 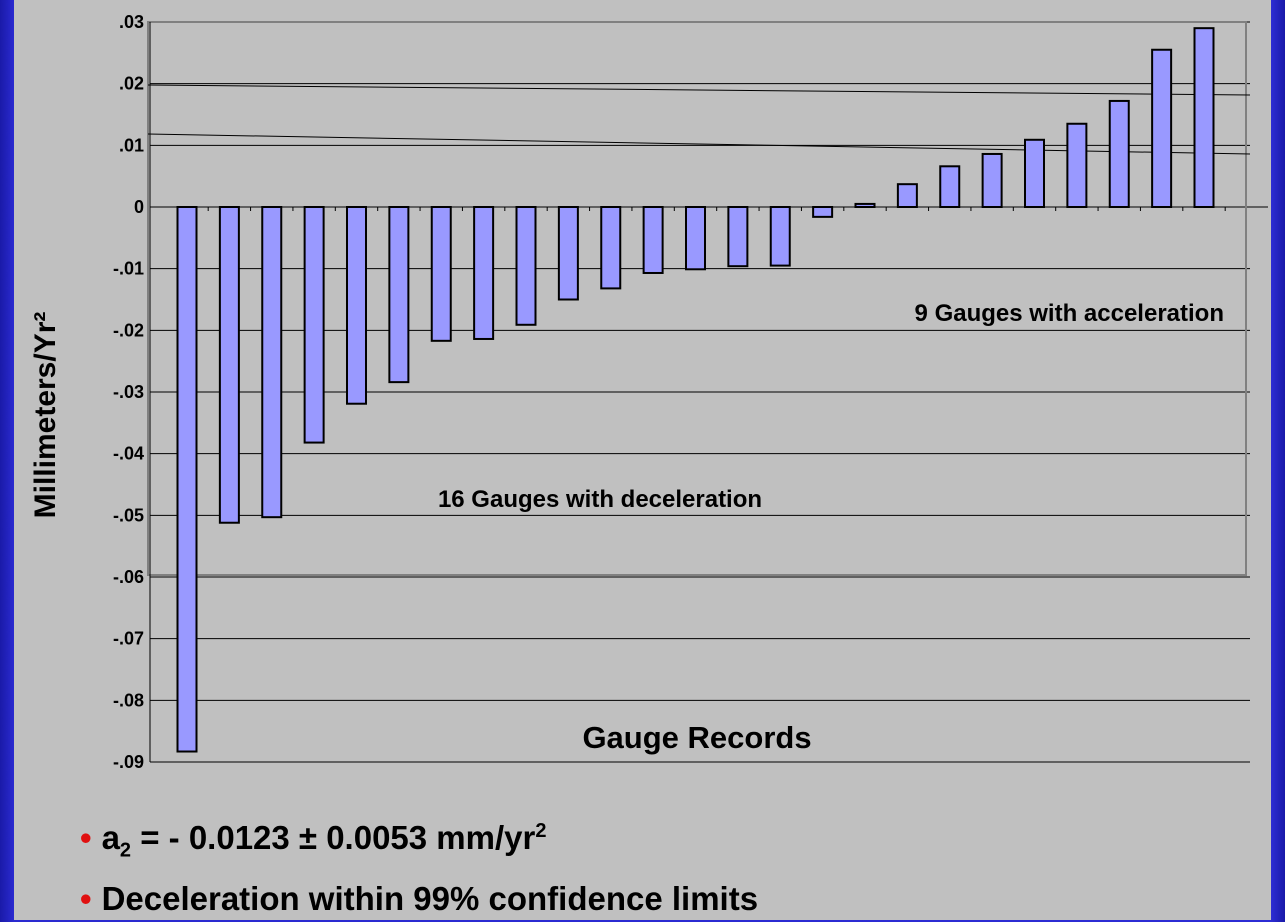 I want to click on annotation-acceleration: 9 Gauges with acceleration, so click(x=1069, y=313).